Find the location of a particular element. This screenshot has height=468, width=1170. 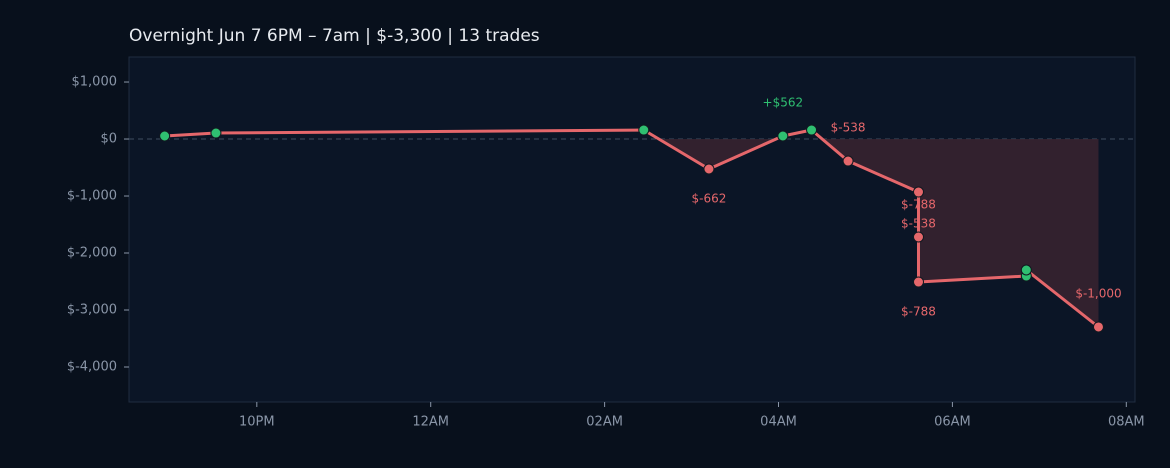

y-tick-label: $-3,000 is located at coordinates (92, 310).